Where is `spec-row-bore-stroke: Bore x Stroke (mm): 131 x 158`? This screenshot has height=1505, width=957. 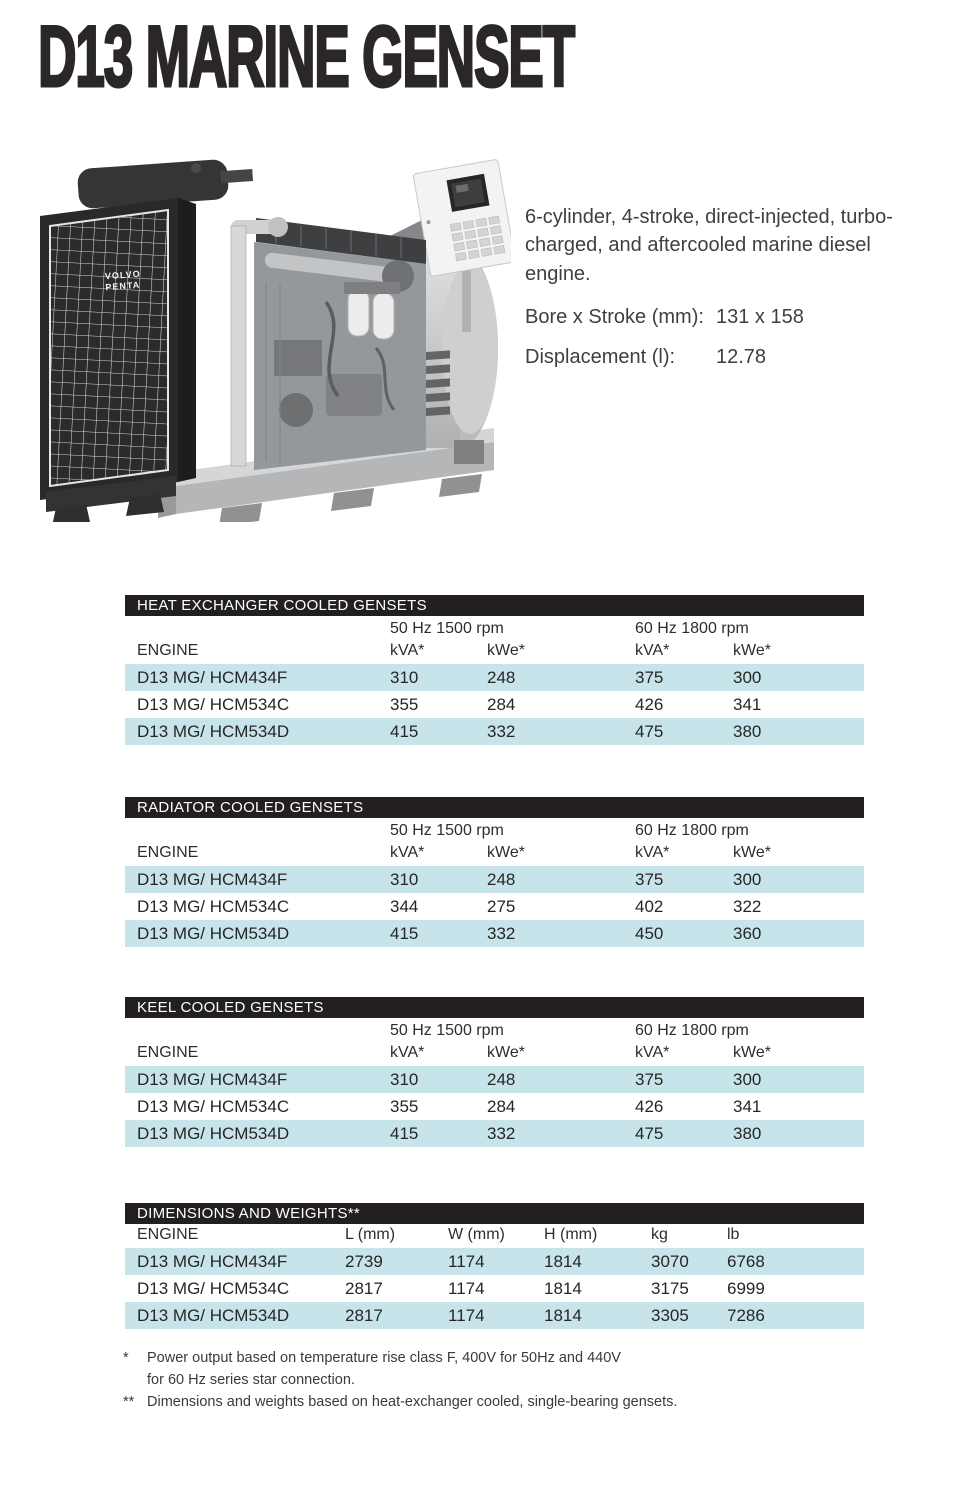
spec-row-bore-stroke: Bore x Stroke (mm): 131 x 158 is located at coordinates (725, 317).